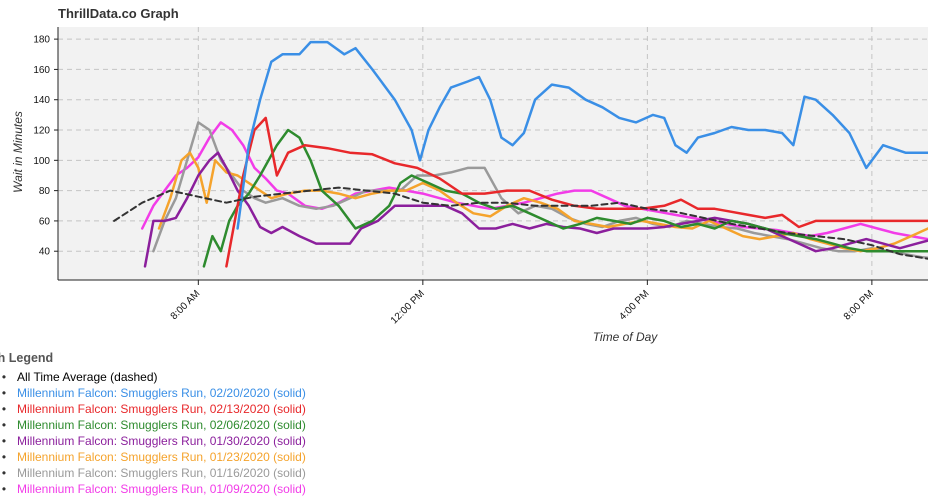 Image resolution: width=928 pixels, height=504 pixels. I want to click on x-tick-label: 8:00 PM, so click(859, 305).